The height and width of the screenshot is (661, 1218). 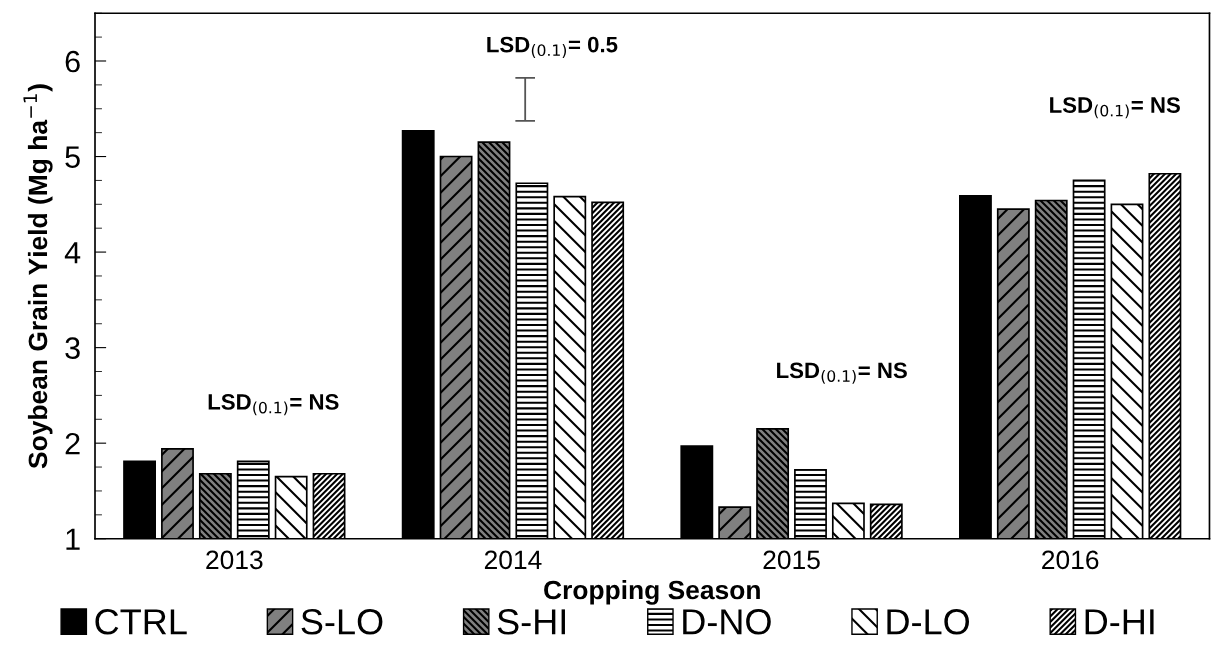 What do you see at coordinates (531, 622) in the screenshot?
I see `legend-label: S-HI` at bounding box center [531, 622].